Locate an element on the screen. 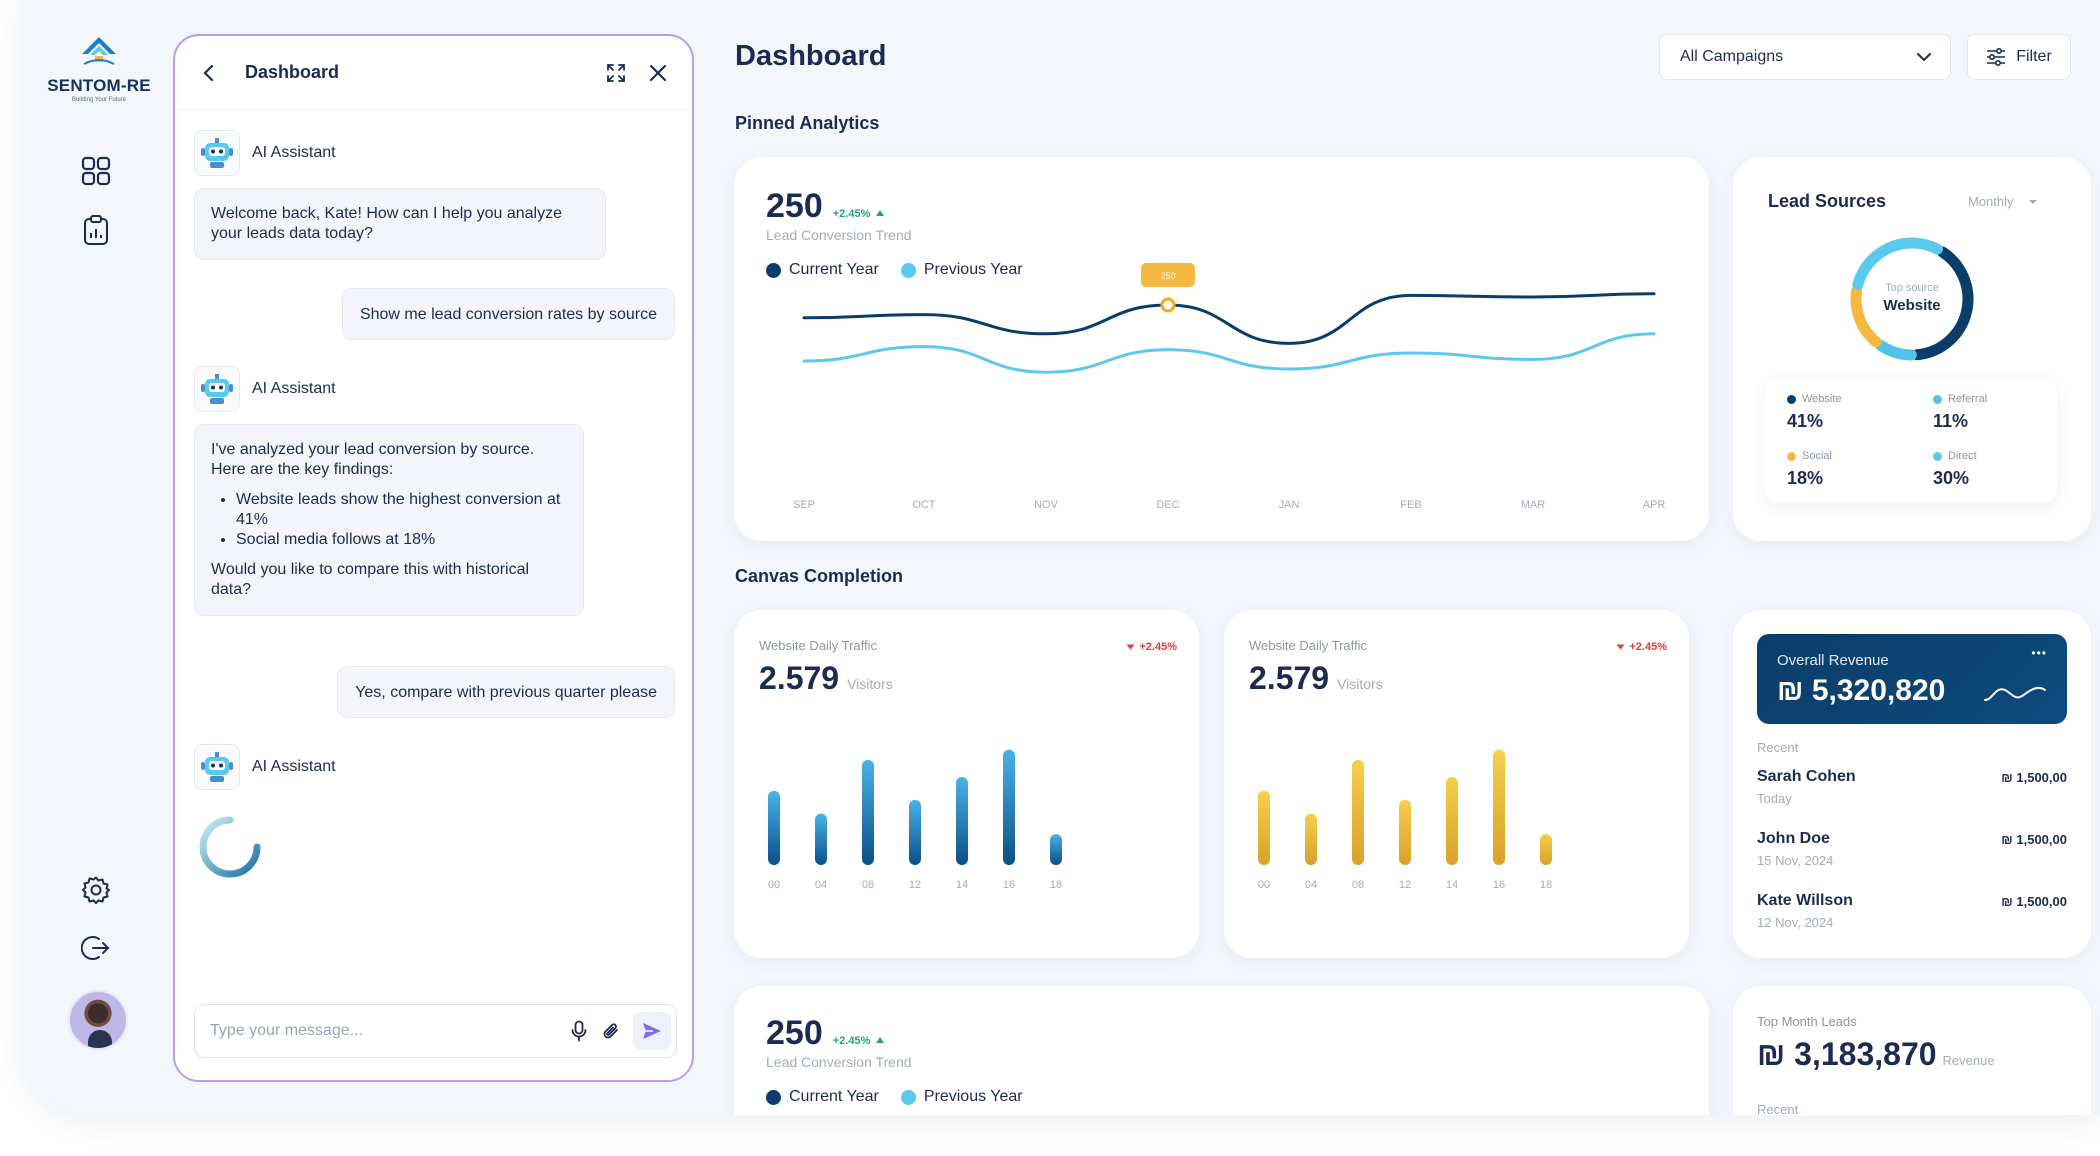 This screenshot has height=1156, width=2100. logo-icon is located at coordinates (99, 51).